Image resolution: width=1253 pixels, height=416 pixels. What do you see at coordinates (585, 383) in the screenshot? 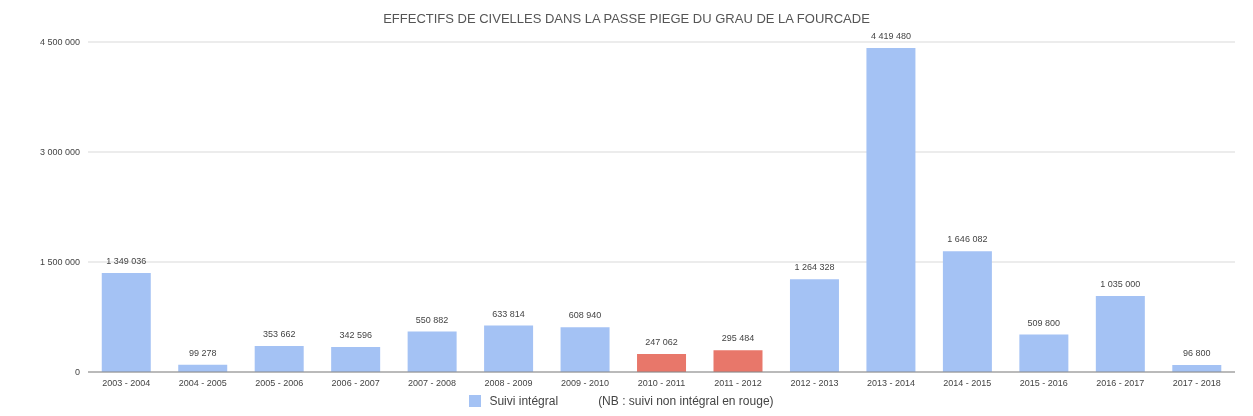
I see `x-tick-label: 2009 - 2010` at bounding box center [585, 383].